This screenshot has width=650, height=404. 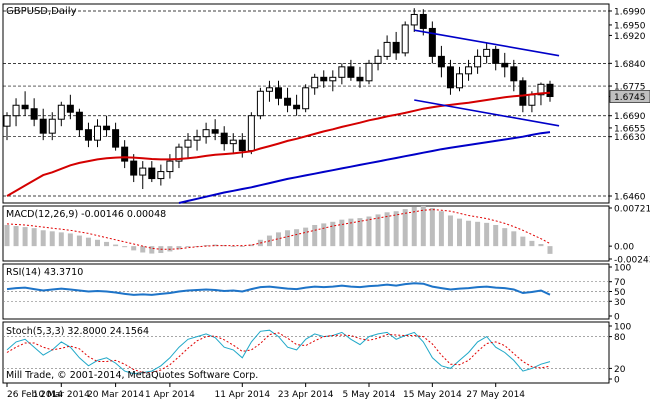 I want to click on time-label: 20 Mar 2014, so click(x=115, y=395).